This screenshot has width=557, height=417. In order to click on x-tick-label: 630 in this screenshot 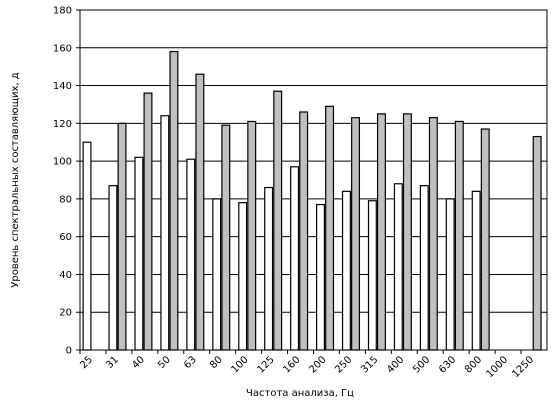, I will do `click(447, 364)`.